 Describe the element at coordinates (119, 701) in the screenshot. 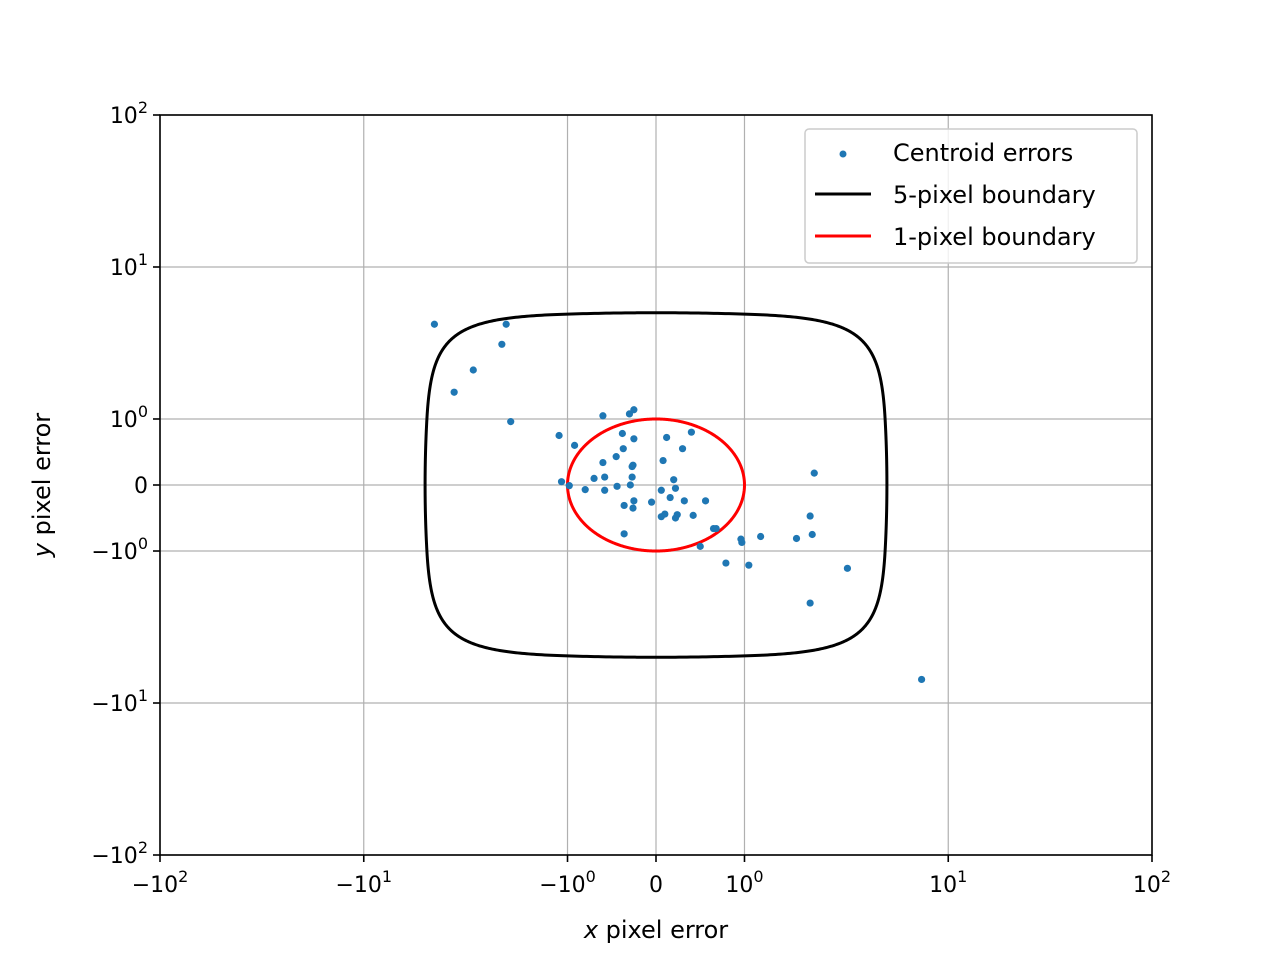

I see `y-tick-label: −101` at that location.